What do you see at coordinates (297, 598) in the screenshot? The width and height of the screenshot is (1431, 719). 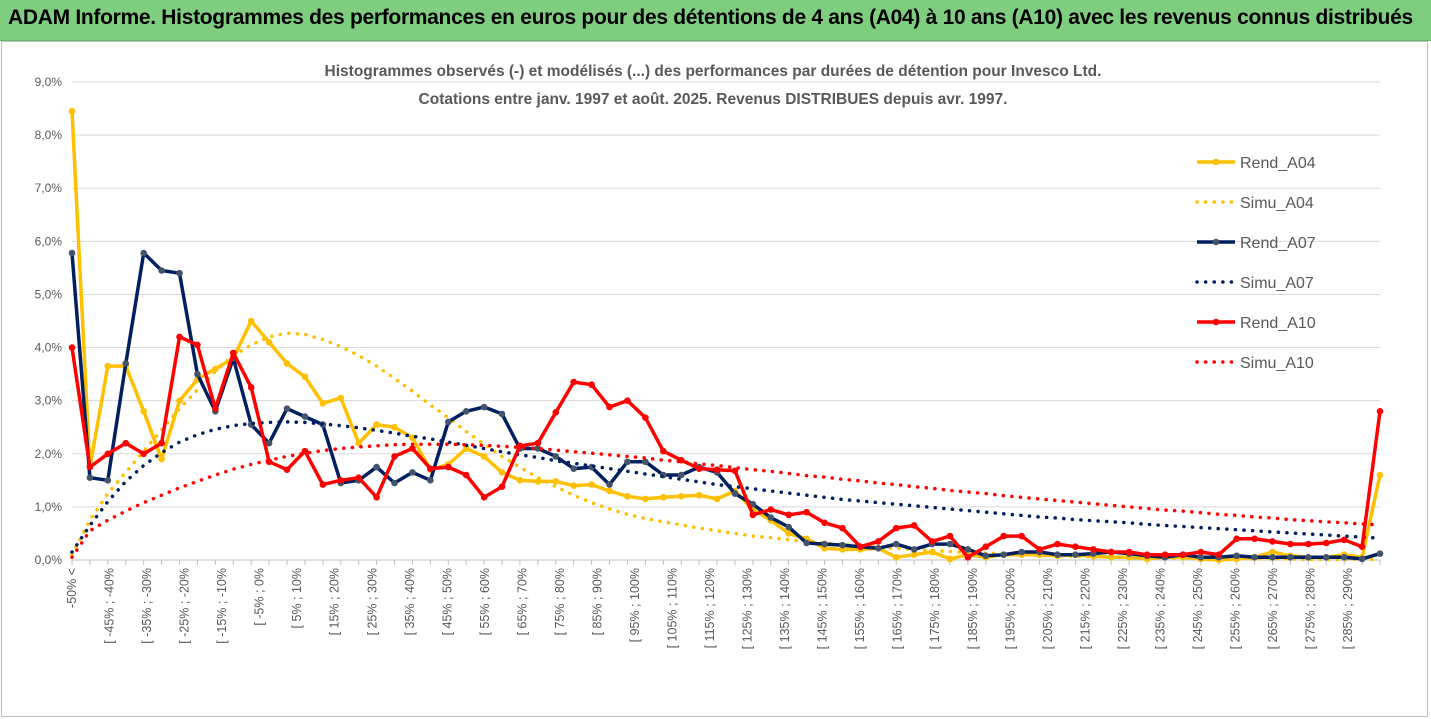 I see `x-tick-label: [ 5% ; 10%` at bounding box center [297, 598].